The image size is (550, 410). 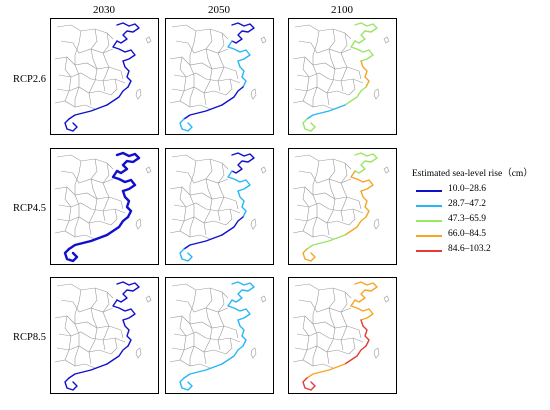 I want to click on map-panel-rcp45-2030, so click(x=104, y=206).